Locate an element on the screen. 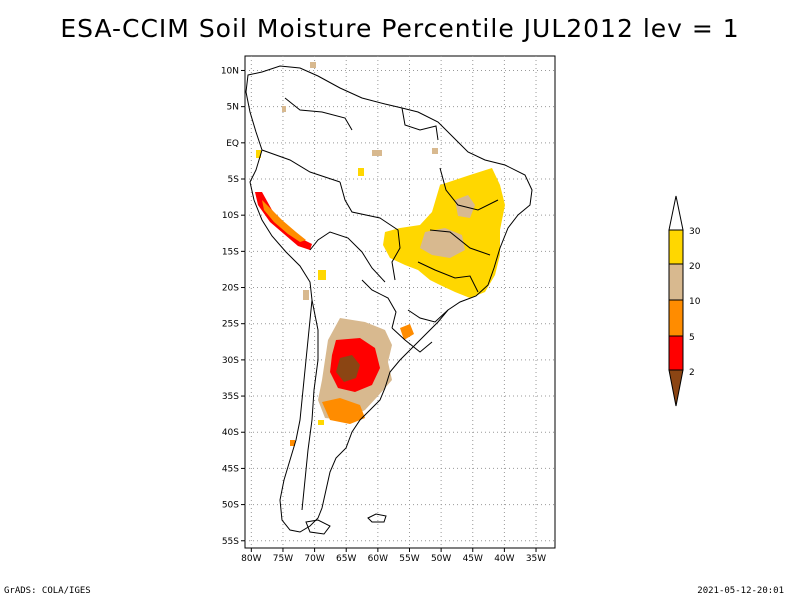 The height and width of the screenshot is (600, 800). longitude-labels: 80W 75W 70W 65W 60W 55W 50W 45W 40W 35W is located at coordinates (393, 556).